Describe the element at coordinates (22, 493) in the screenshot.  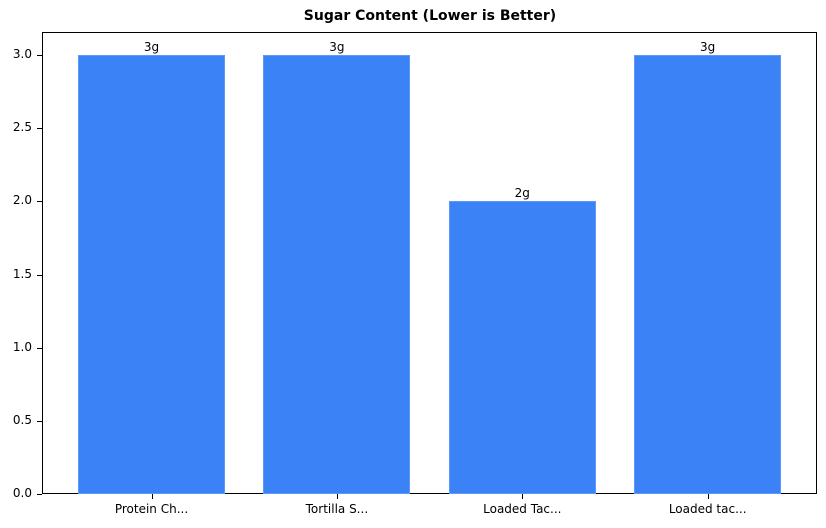
I see `y-tick-label: 0.0` at that location.